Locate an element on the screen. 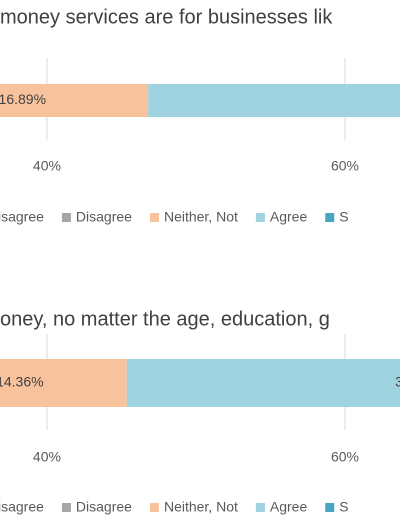 This screenshot has width=400, height=516. chart-title: oney, no matter the age, education, g is located at coordinates (165, 319).